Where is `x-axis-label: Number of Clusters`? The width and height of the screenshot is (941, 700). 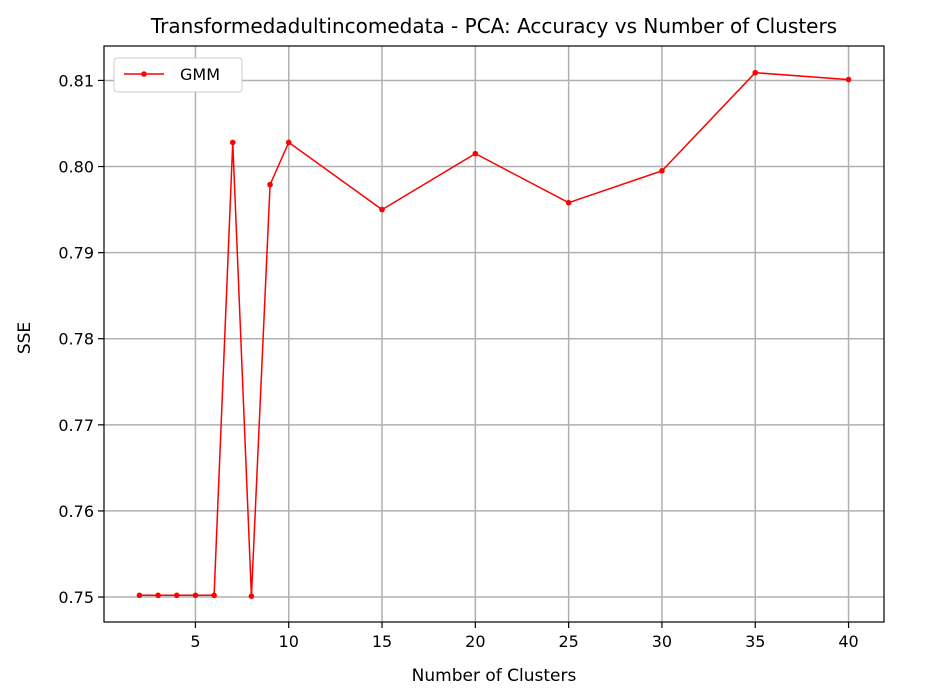 x-axis-label: Number of Clusters is located at coordinates (494, 676).